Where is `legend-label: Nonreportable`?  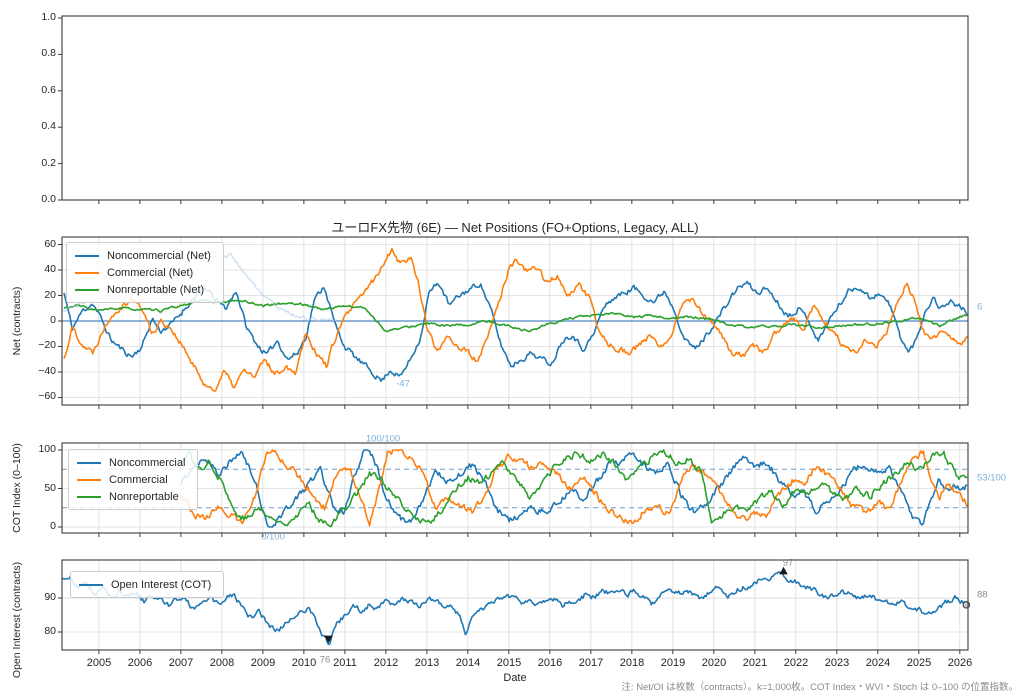
legend-label: Nonreportable is located at coordinates (144, 496).